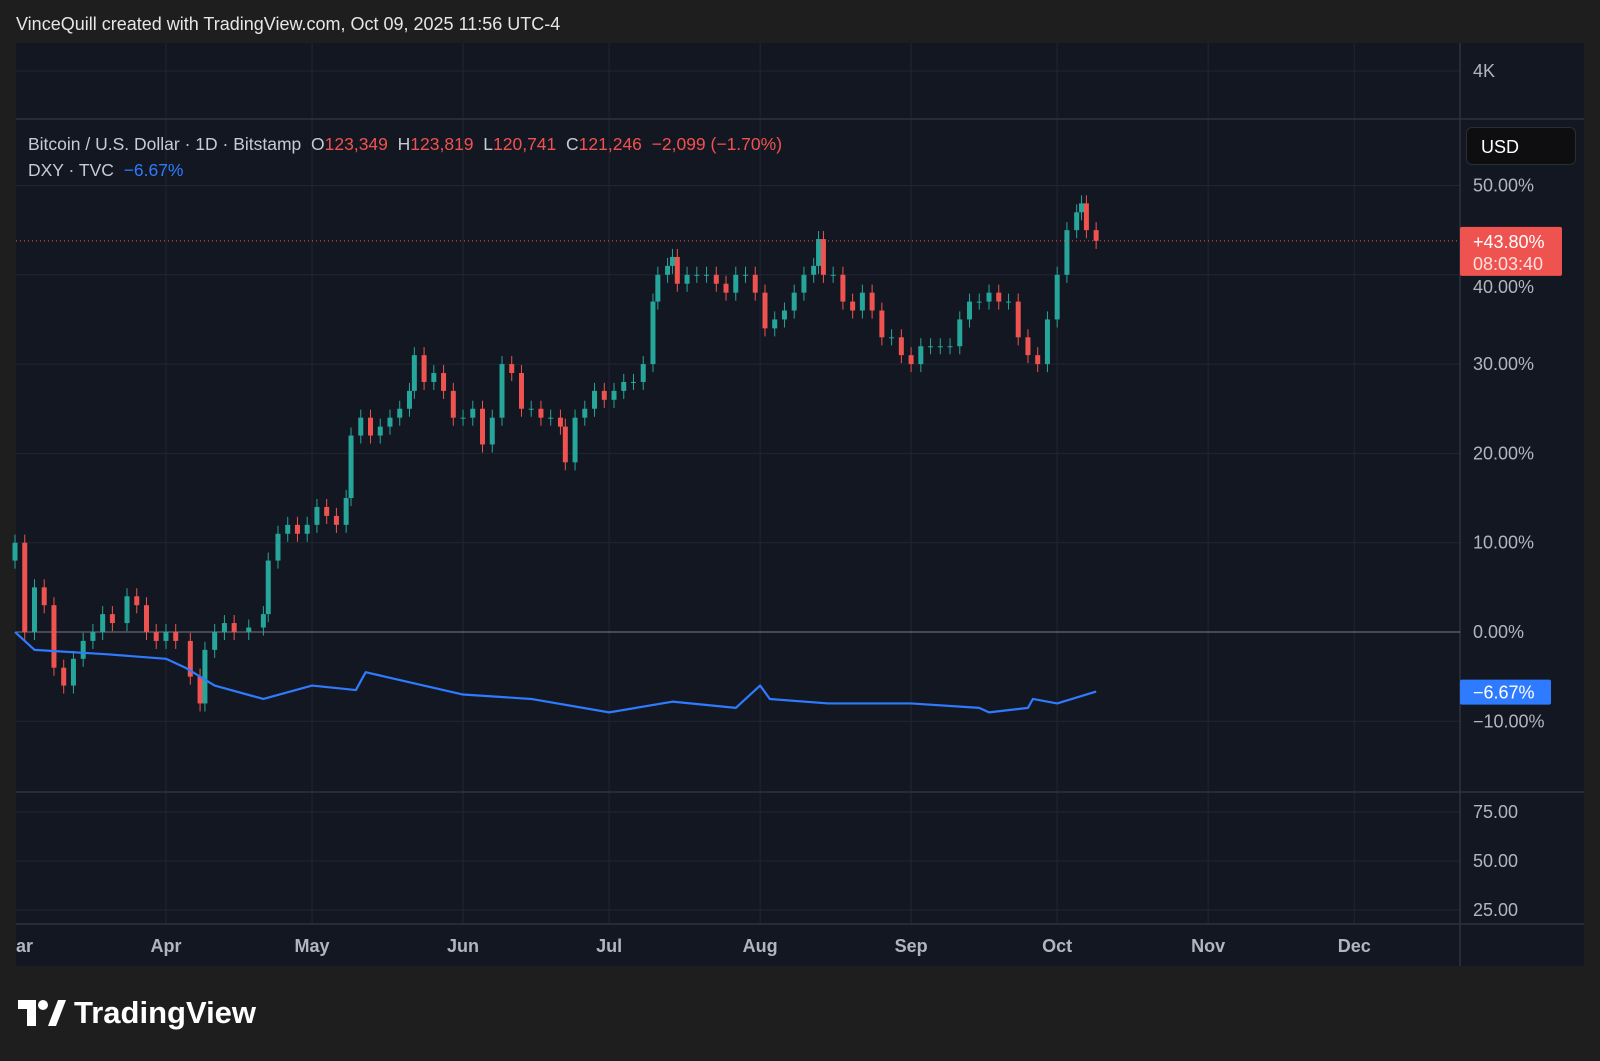 The width and height of the screenshot is (1600, 1061). Describe the element at coordinates (1057, 946) in the screenshot. I see `x-tick-label: Oct` at that location.